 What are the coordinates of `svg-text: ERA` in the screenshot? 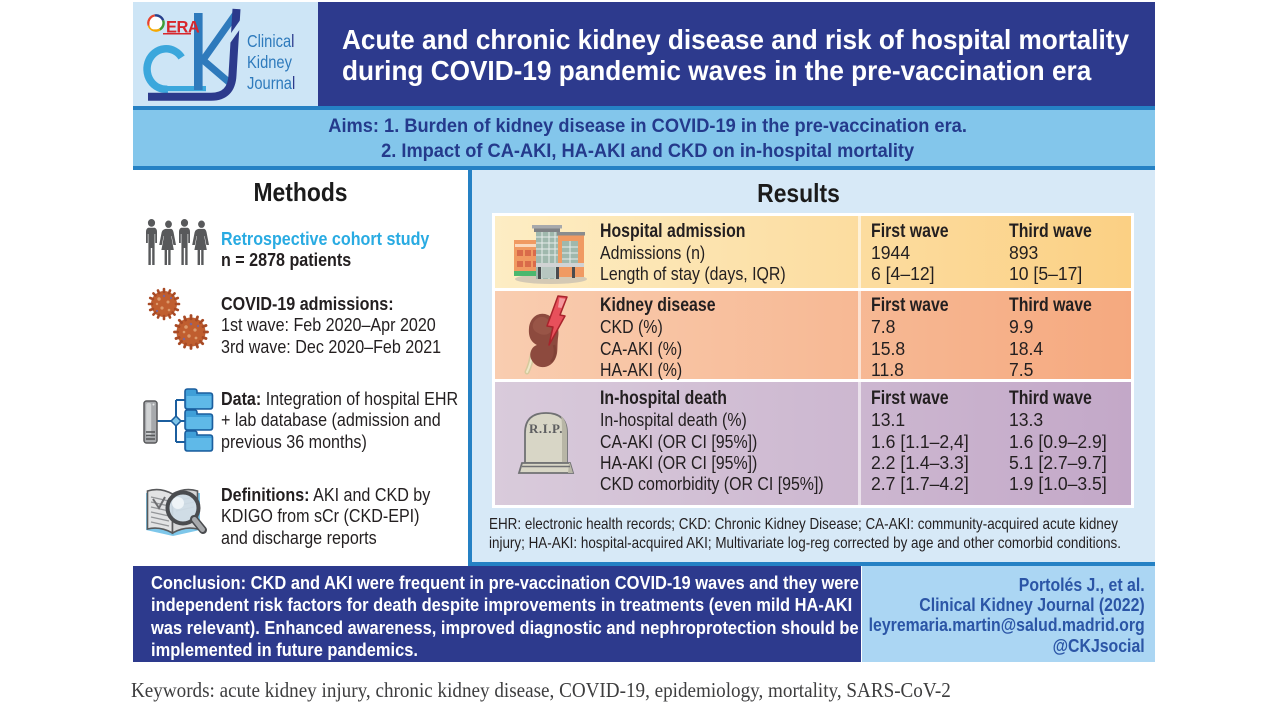 It's located at (183, 28).